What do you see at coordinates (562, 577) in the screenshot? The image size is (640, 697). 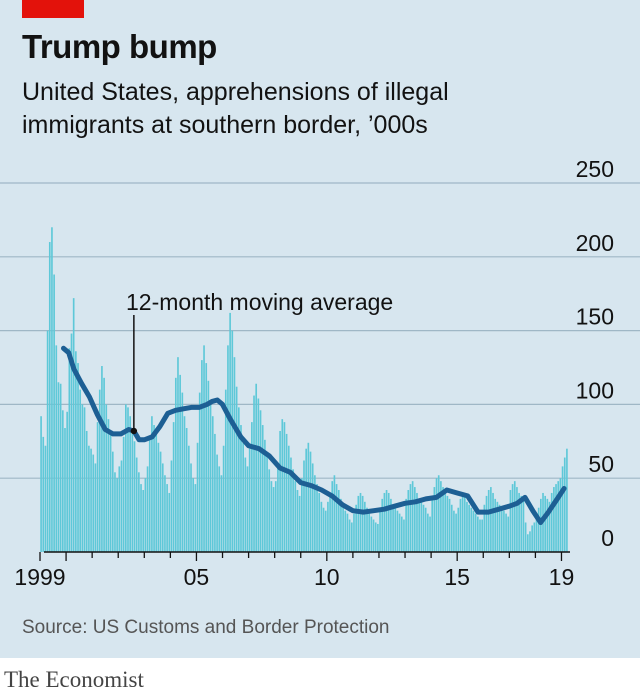 I see `x-tick-label-19: 19` at bounding box center [562, 577].